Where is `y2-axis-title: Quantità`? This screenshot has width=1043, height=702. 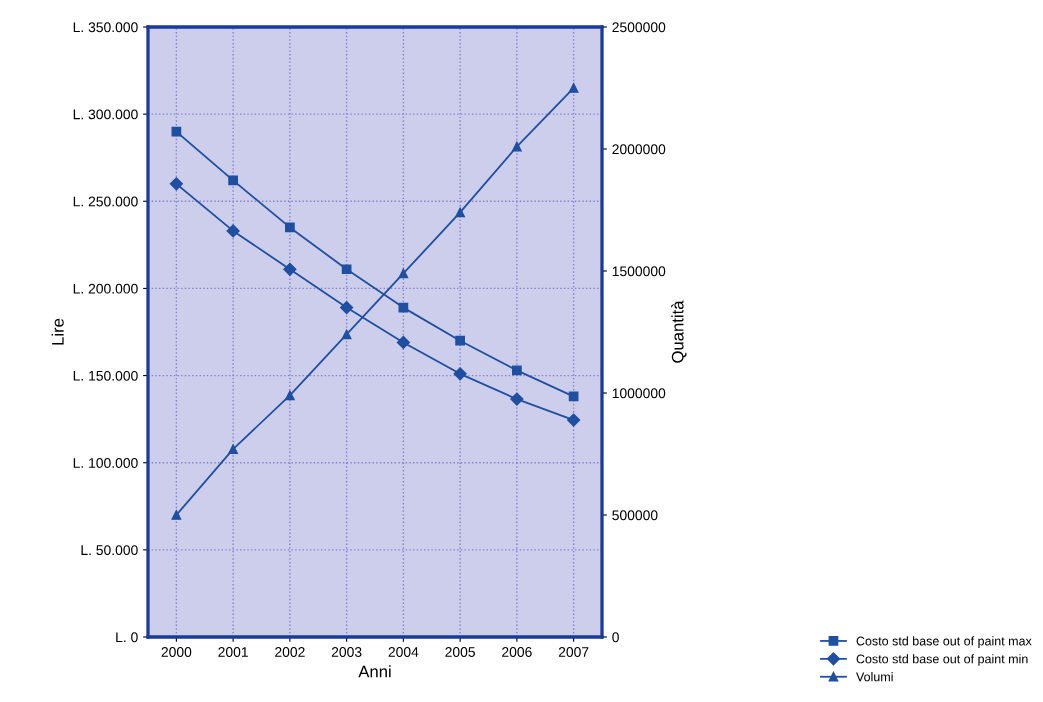 y2-axis-title: Quantità is located at coordinates (679, 331).